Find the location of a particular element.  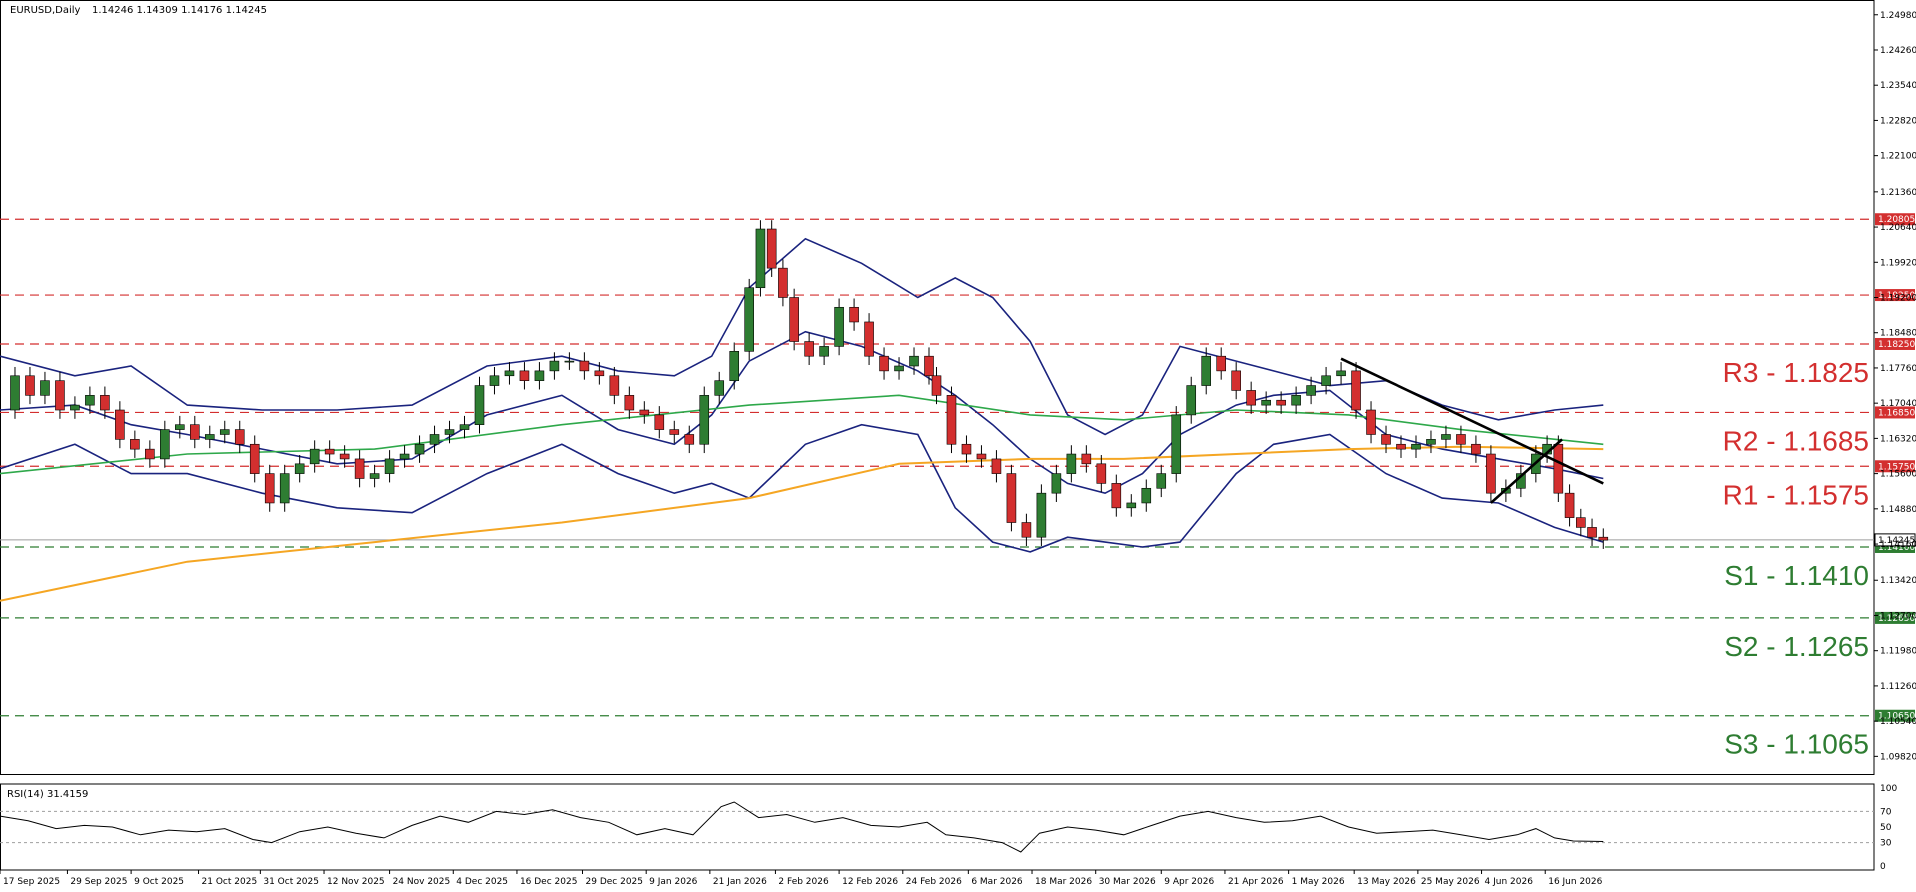

level-price-tag-text: 1.16850 is located at coordinates (1896, 413).